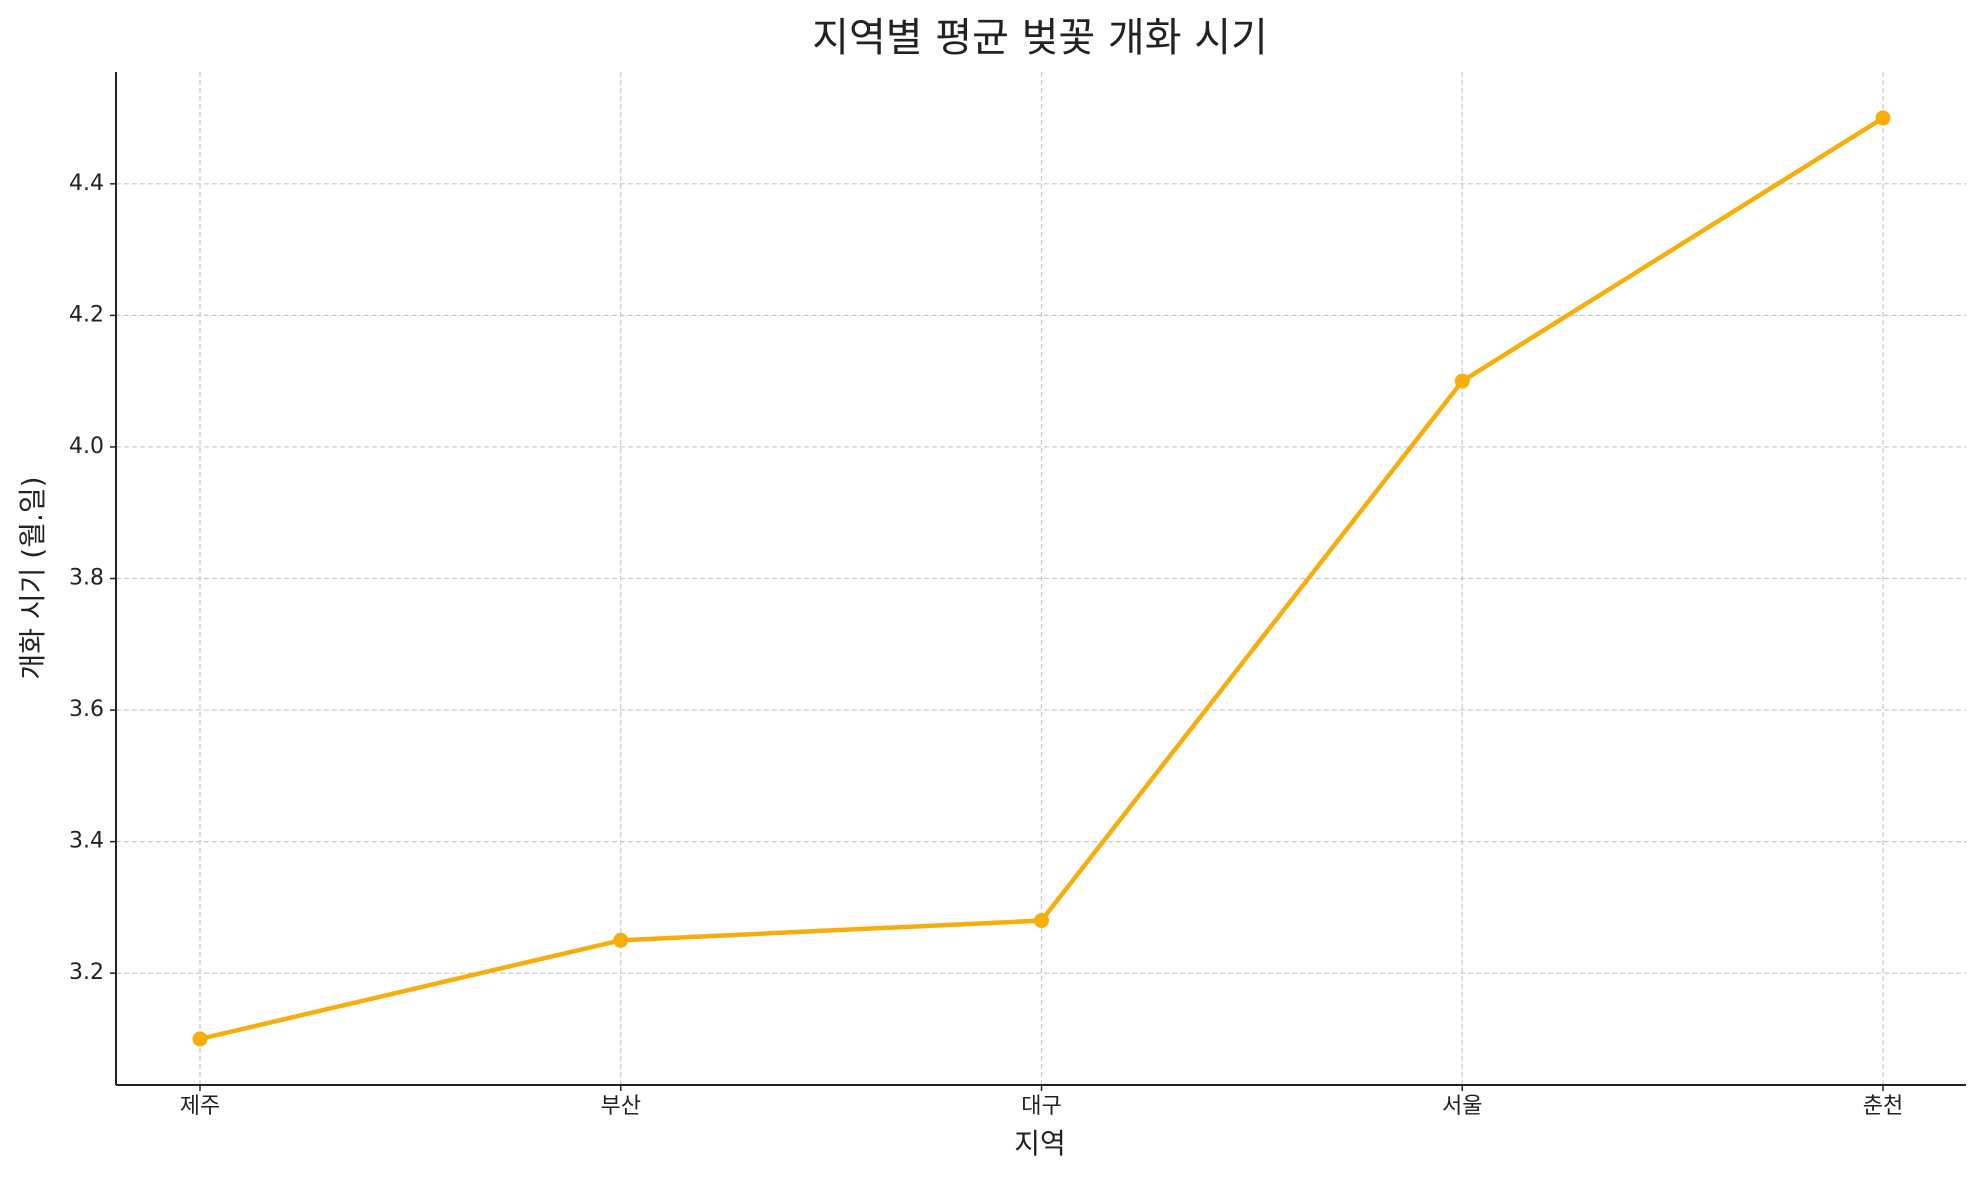 Image resolution: width=1980 pixels, height=1180 pixels. Describe the element at coordinates (1040, 1143) in the screenshot. I see `x-axis-label: 지역` at that location.